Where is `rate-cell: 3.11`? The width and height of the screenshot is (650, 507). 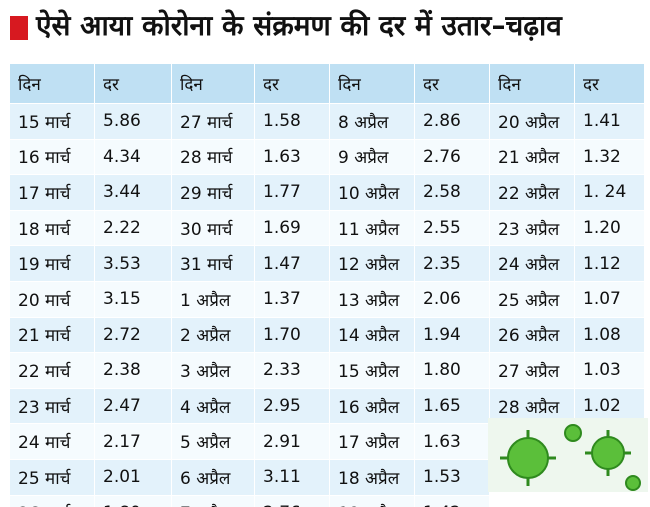
rate-cell: 3.11 is located at coordinates (292, 478).